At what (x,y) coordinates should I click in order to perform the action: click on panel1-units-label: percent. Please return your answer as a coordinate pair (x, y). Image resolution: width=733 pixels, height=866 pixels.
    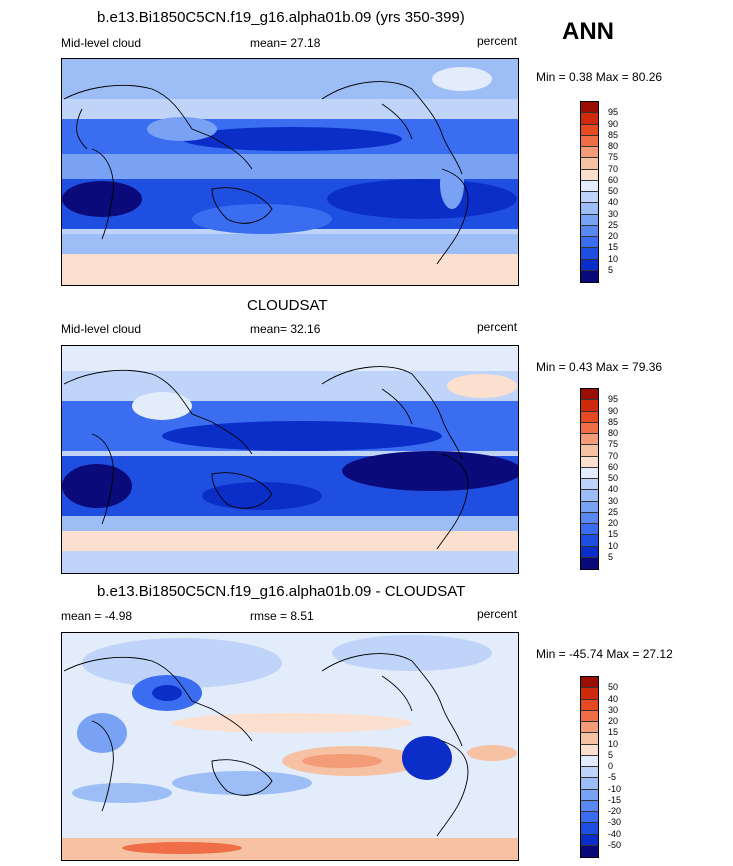
    Looking at the image, I should click on (497, 41).